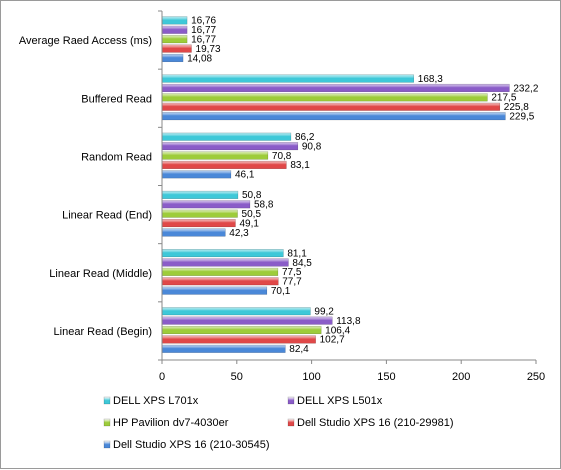 The image size is (561, 470). What do you see at coordinates (237, 377) in the screenshot?
I see `x-tick-label: 50` at bounding box center [237, 377].